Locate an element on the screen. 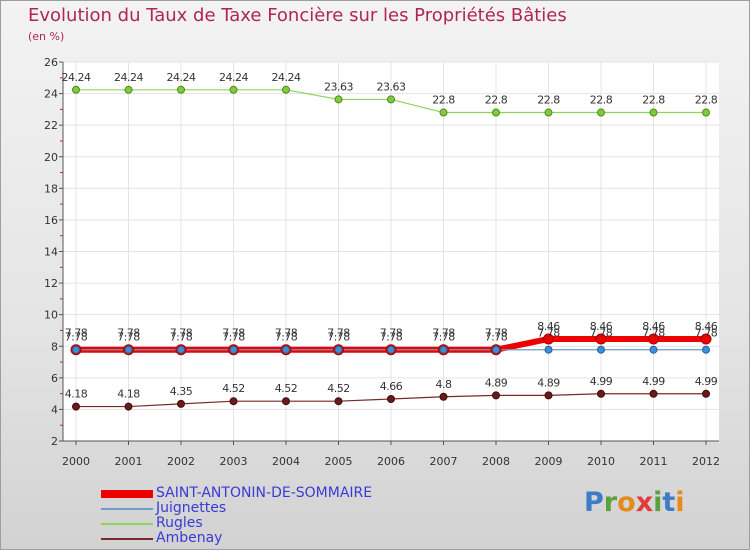 This screenshot has height=550, width=750. data-point-juignettes-2008 is located at coordinates (496, 349).